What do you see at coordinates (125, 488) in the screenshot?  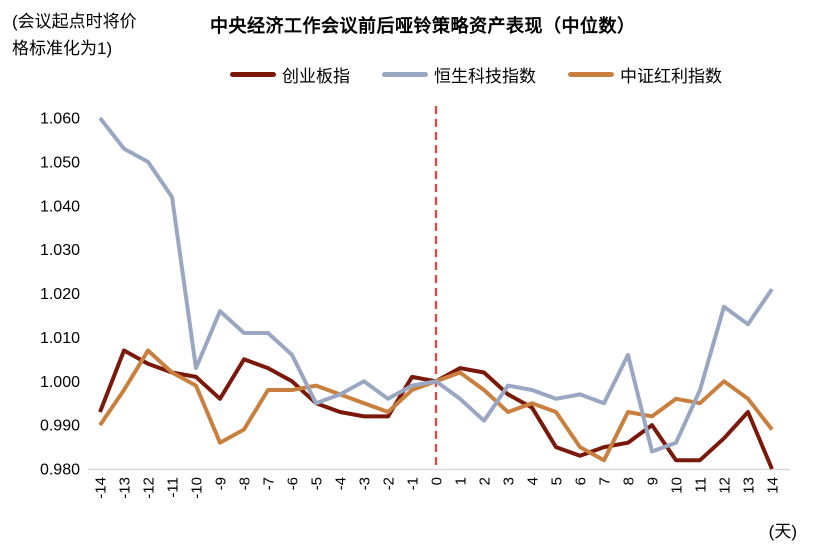 I see `x-tick-label: -13` at bounding box center [125, 488].